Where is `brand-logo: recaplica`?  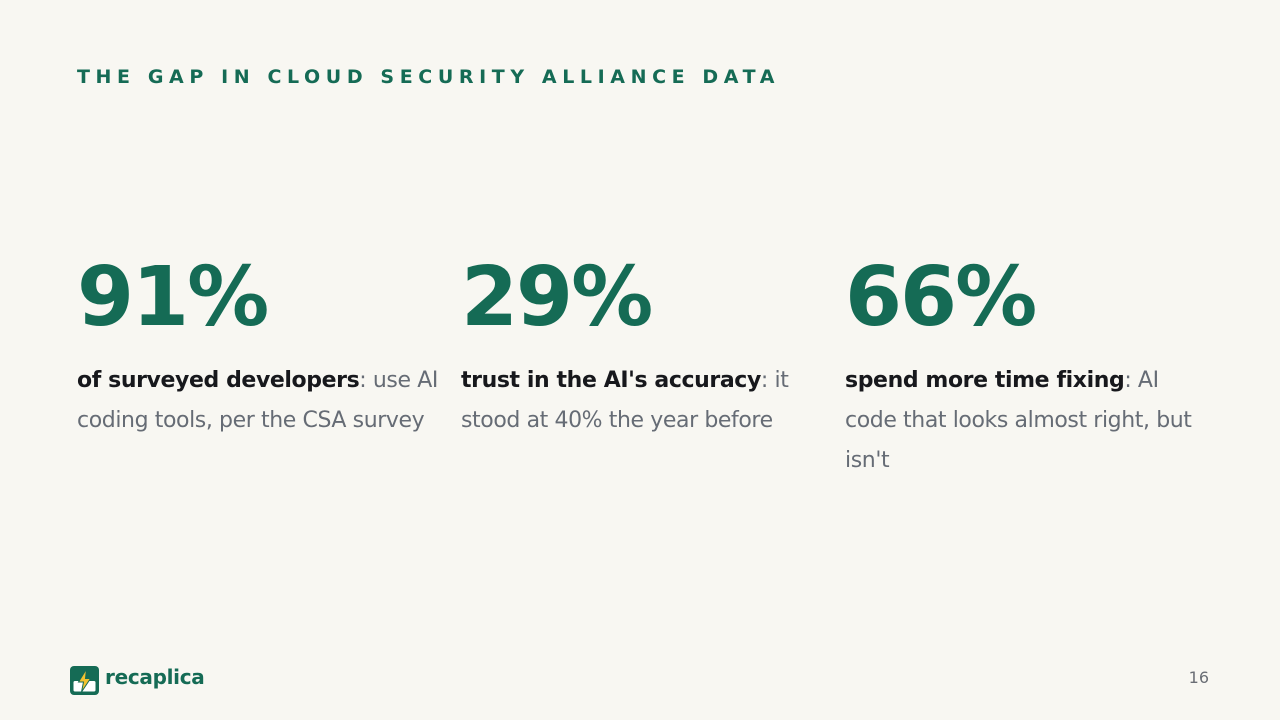 brand-logo: recaplica is located at coordinates (137, 679).